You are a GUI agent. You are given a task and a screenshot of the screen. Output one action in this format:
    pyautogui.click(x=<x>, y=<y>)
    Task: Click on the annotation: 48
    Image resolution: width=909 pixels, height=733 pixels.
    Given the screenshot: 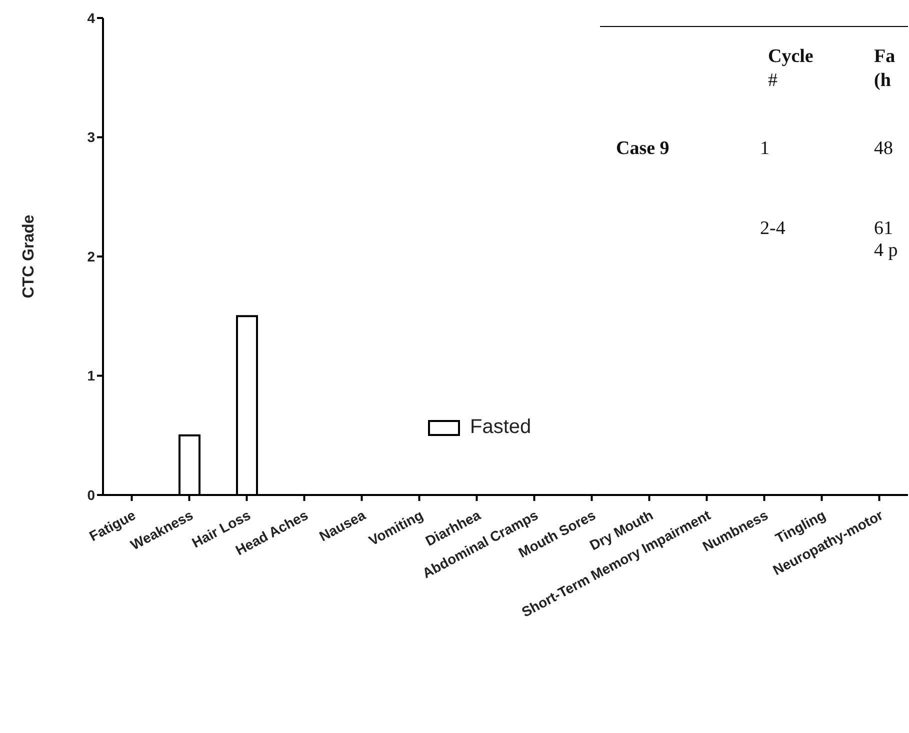 What is the action you would take?
    pyautogui.click(x=883, y=149)
    